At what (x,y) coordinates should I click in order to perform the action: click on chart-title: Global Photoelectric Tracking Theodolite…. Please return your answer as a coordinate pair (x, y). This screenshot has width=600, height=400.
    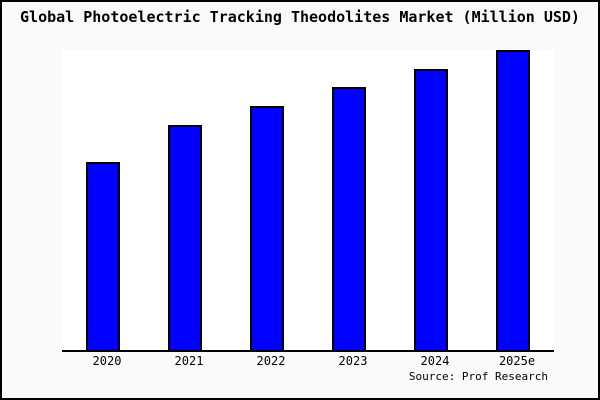
    Looking at the image, I should click on (300, 17).